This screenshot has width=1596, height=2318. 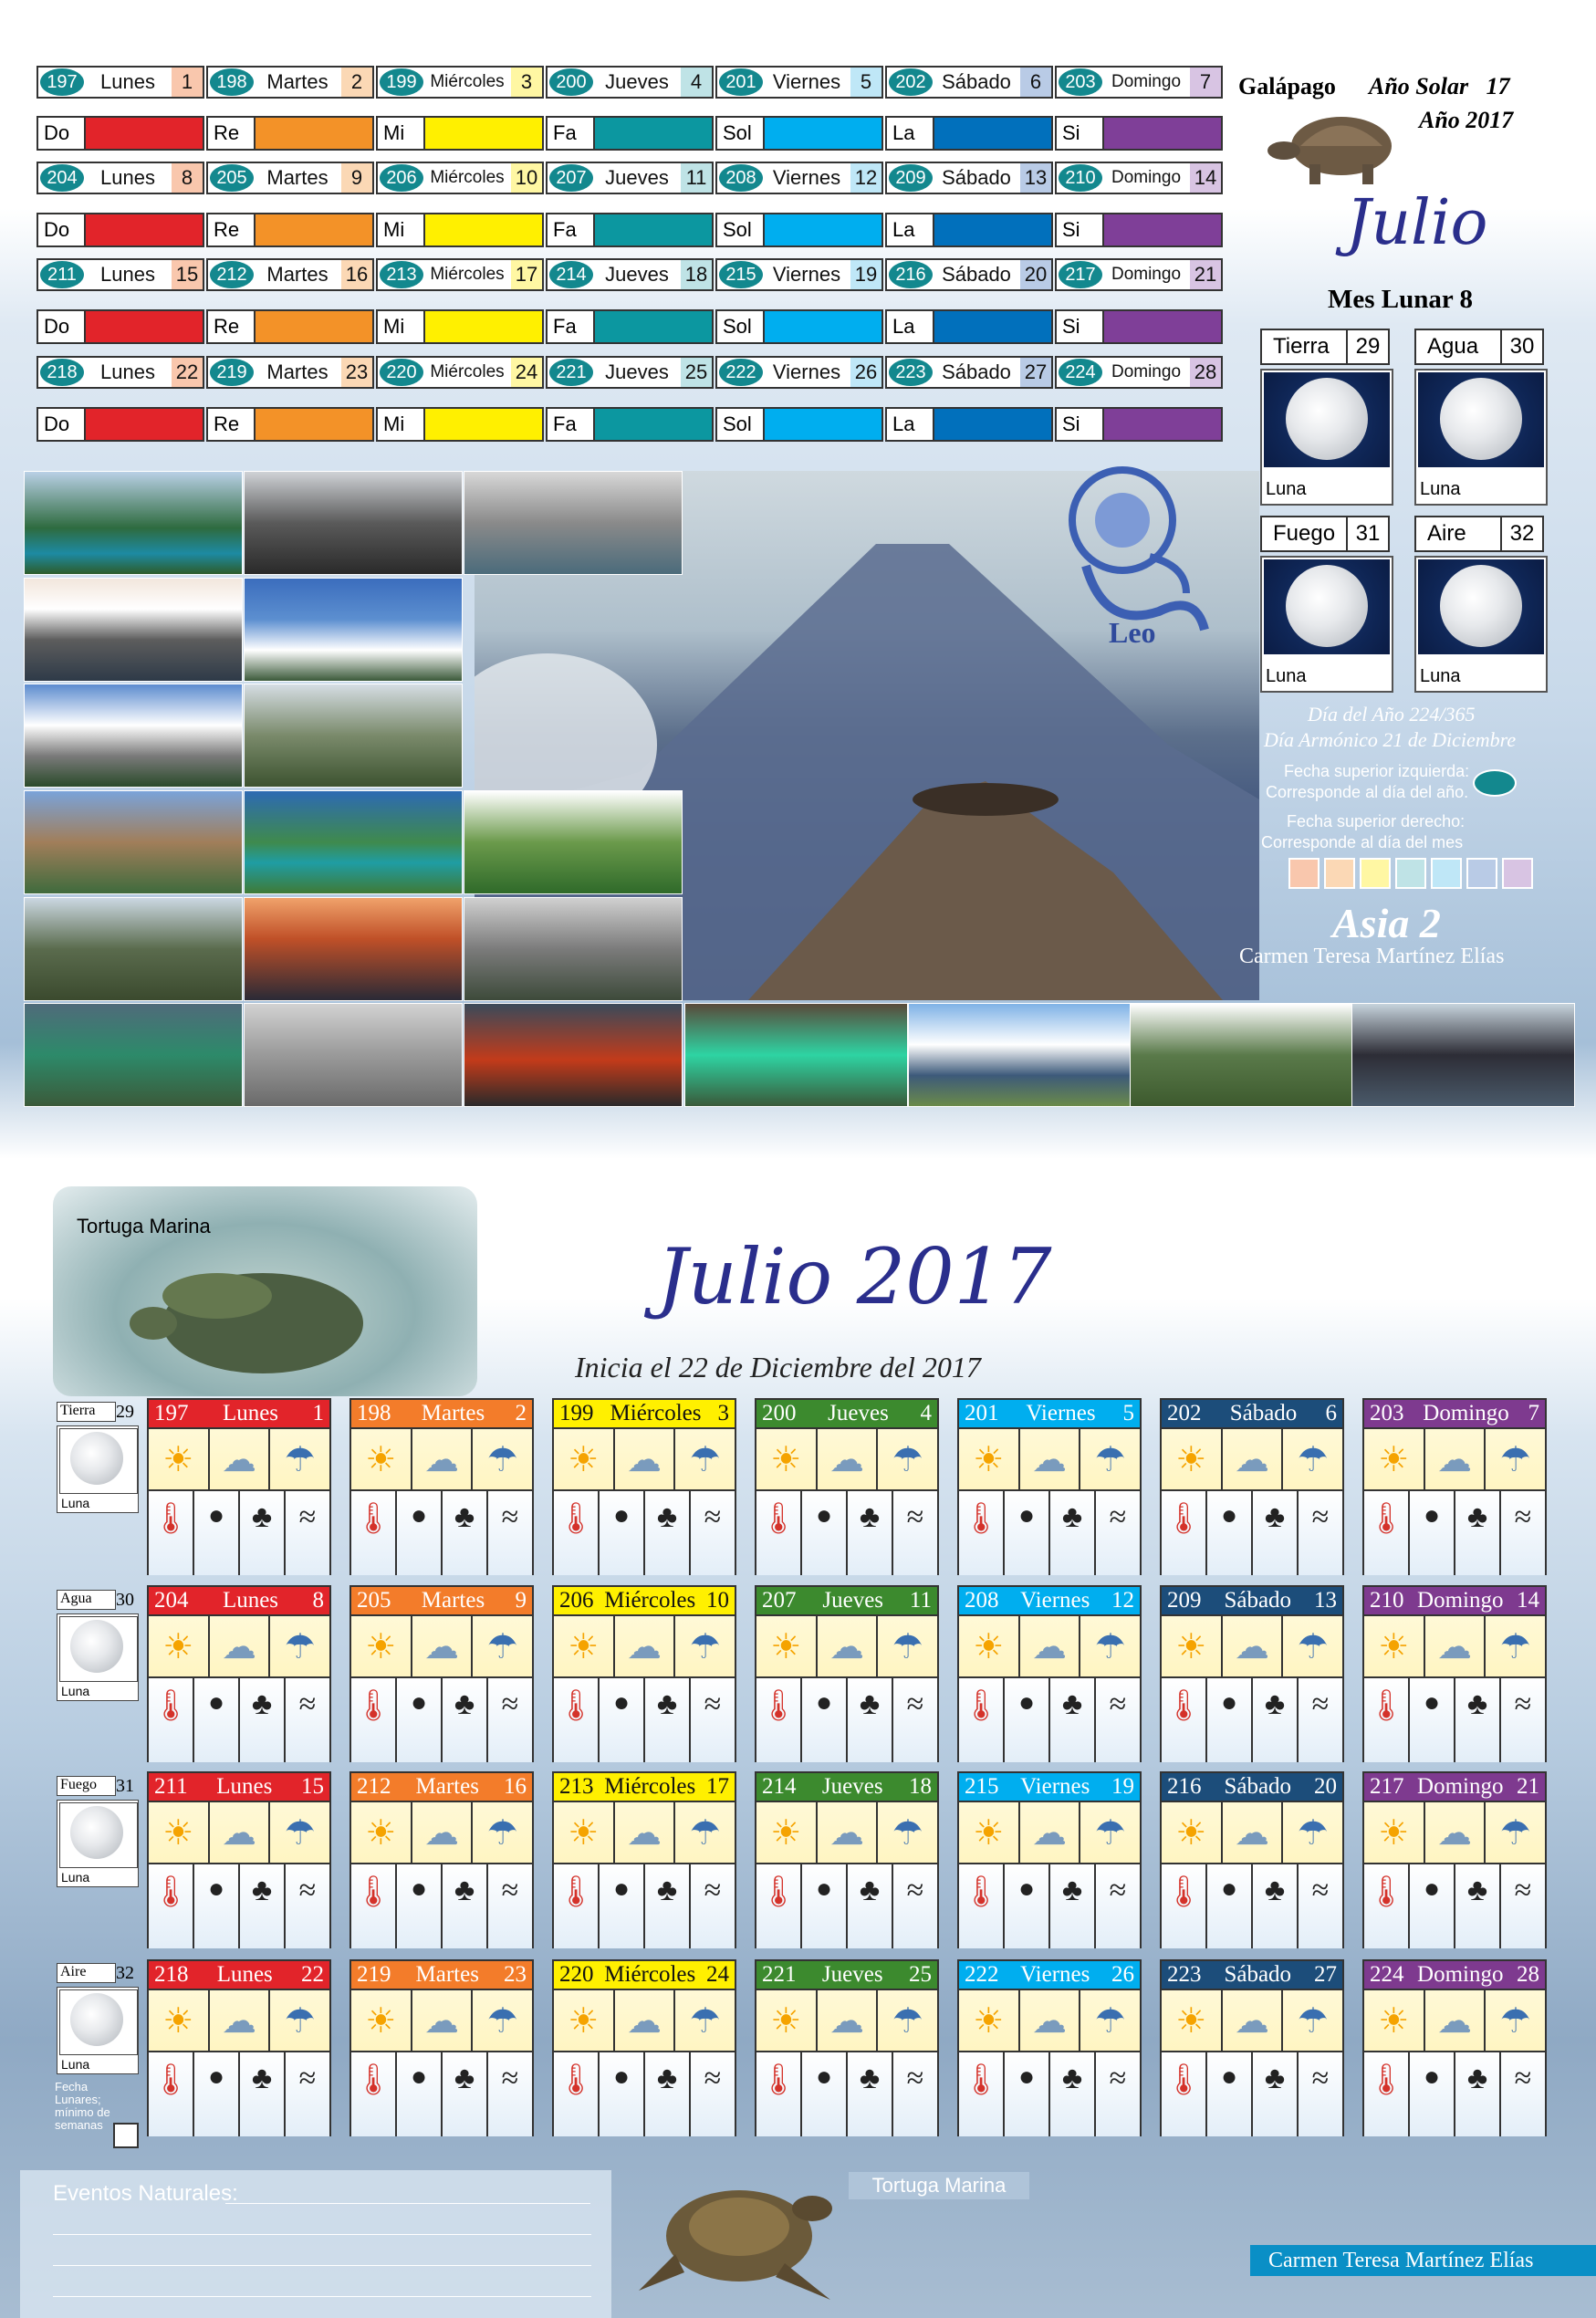 What do you see at coordinates (460, 372) in the screenshot?
I see `day-cell: 220 Miércoles 24` at bounding box center [460, 372].